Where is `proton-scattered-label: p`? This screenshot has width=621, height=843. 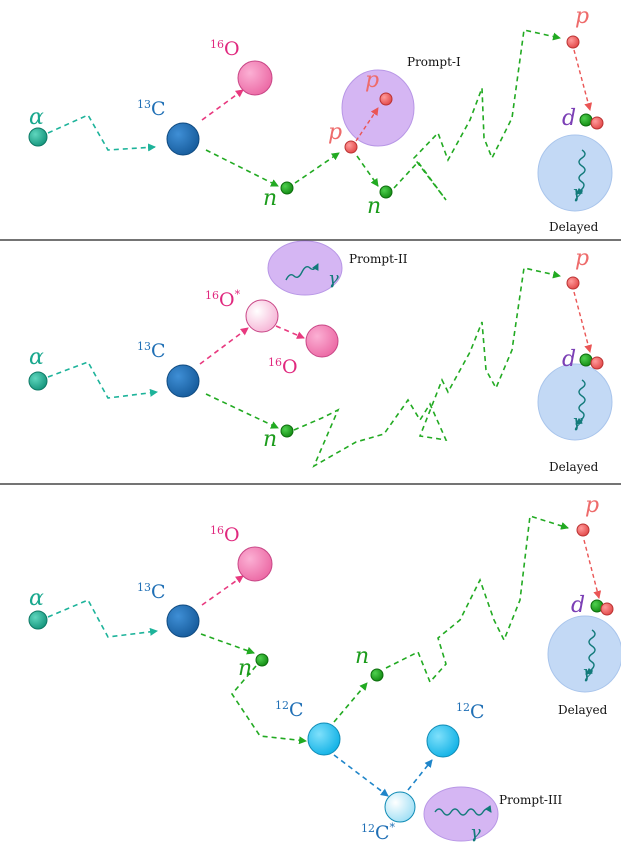 proton-scattered-label: p is located at coordinates (372, 80).